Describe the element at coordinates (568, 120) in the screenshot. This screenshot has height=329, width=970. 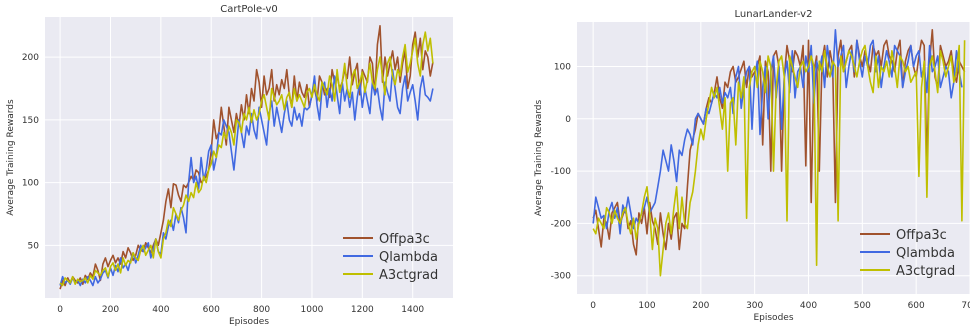
I see `y-tick-label: 0` at that location.